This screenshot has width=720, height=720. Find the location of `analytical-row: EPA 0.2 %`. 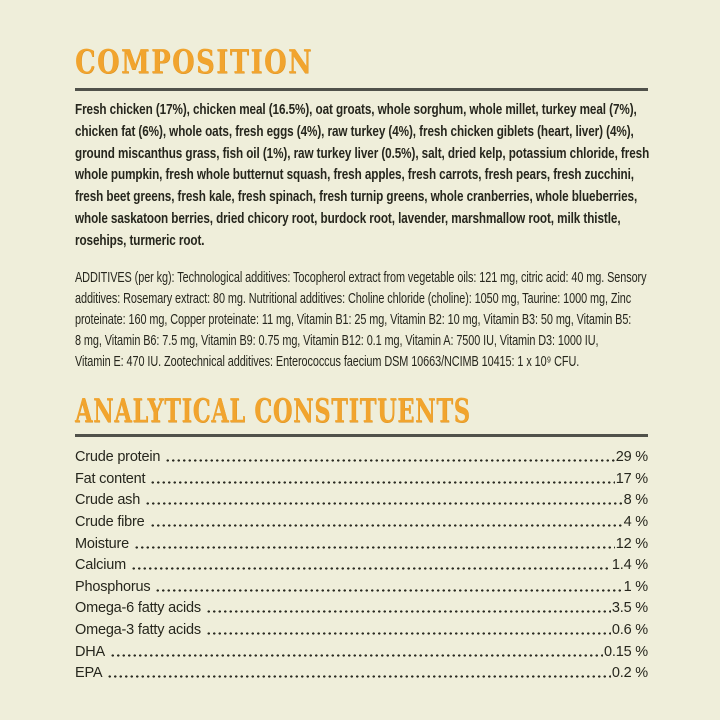

analytical-row: EPA 0.2 % is located at coordinates (361, 673).